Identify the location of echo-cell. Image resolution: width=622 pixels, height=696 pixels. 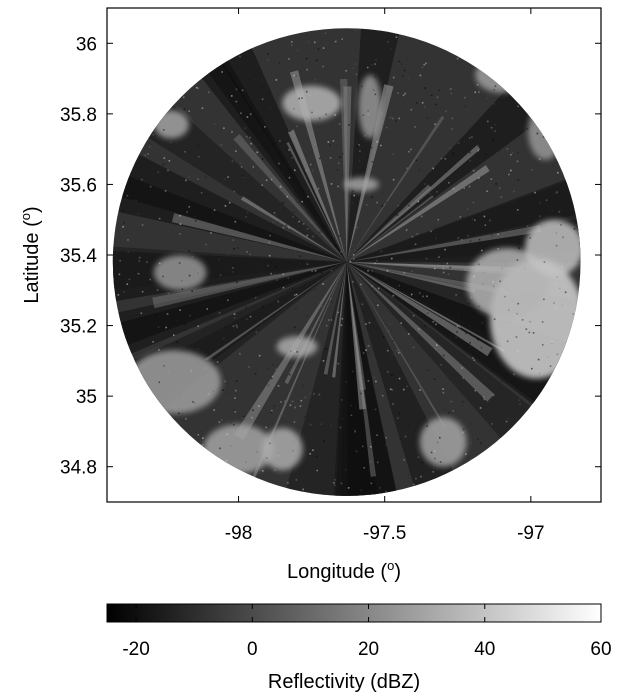
(443, 442).